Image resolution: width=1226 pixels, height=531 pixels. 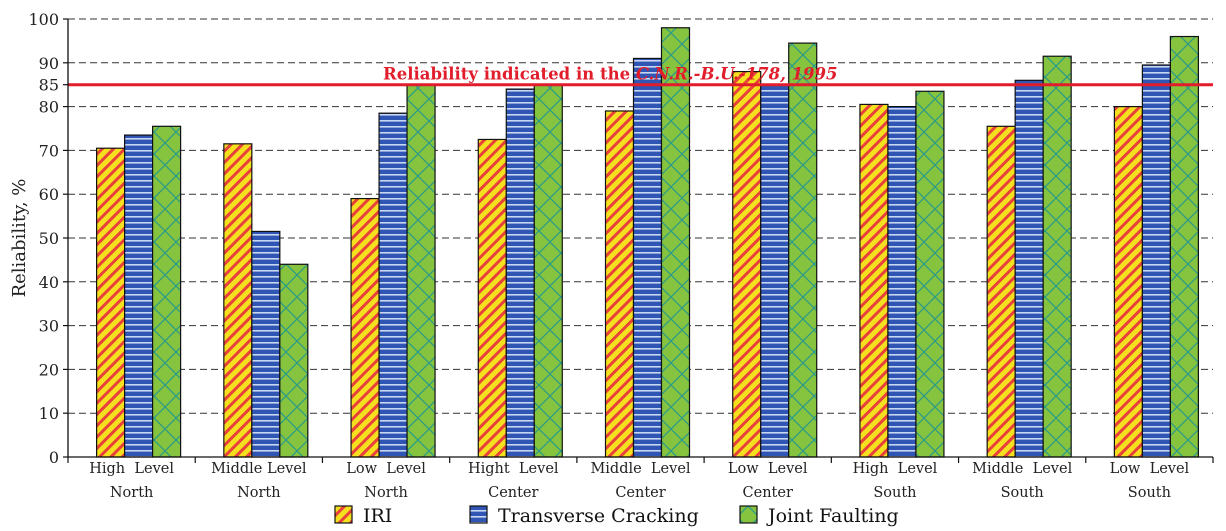 What do you see at coordinates (49, 107) in the screenshot?
I see `y-tick-label: 80` at bounding box center [49, 107].